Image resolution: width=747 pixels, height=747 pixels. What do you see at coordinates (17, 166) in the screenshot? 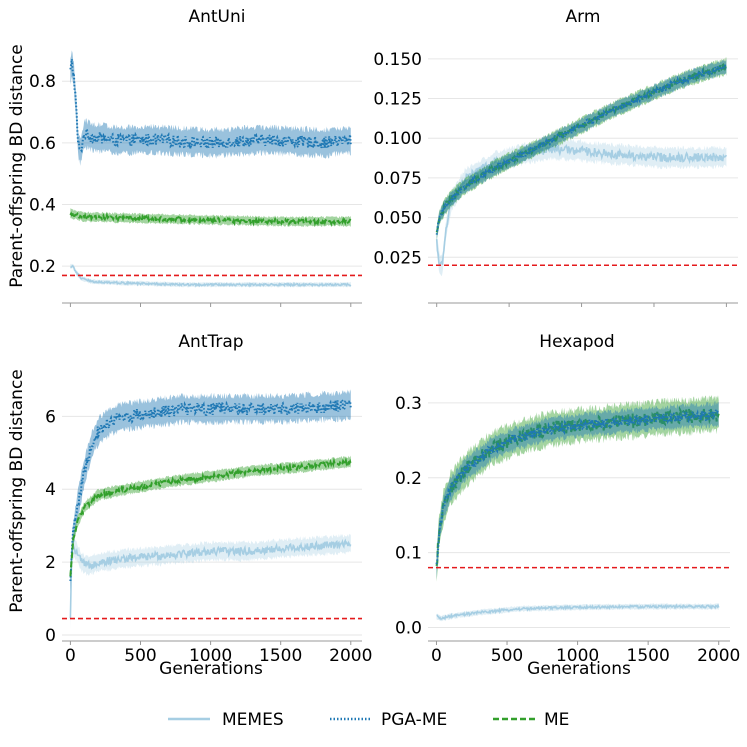
I see `y-axis-label-antuni: Parent-offspring BD distance` at bounding box center [17, 166].